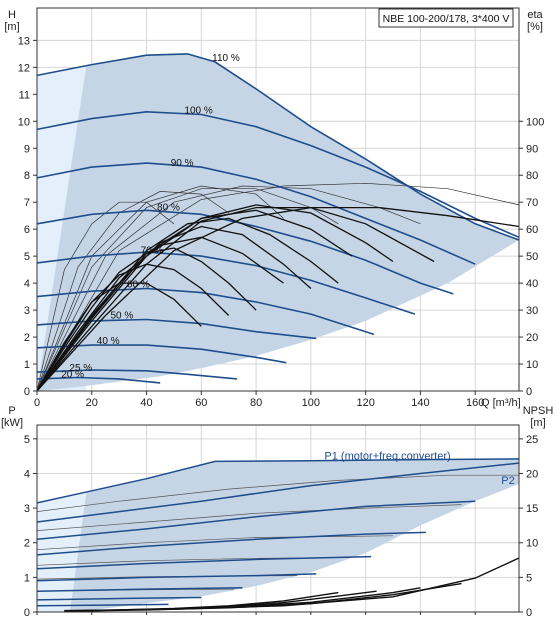  I want to click on y2-axis-label: NPSH, so click(538, 411).